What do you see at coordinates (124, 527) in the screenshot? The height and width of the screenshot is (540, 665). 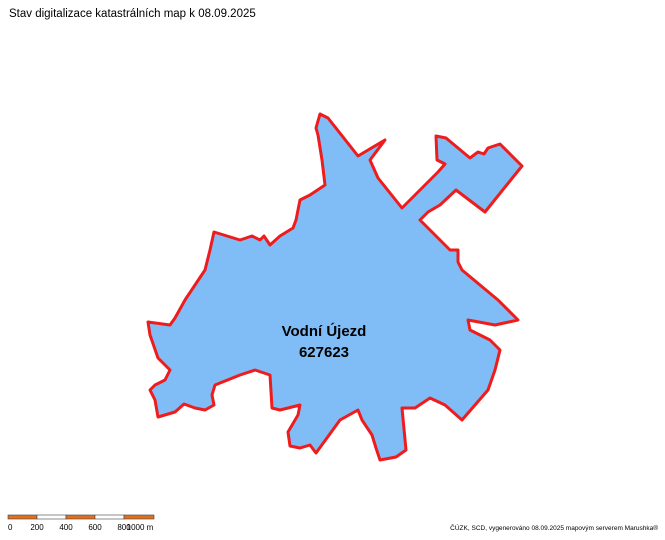 I see `scale-label: 800` at bounding box center [124, 527].